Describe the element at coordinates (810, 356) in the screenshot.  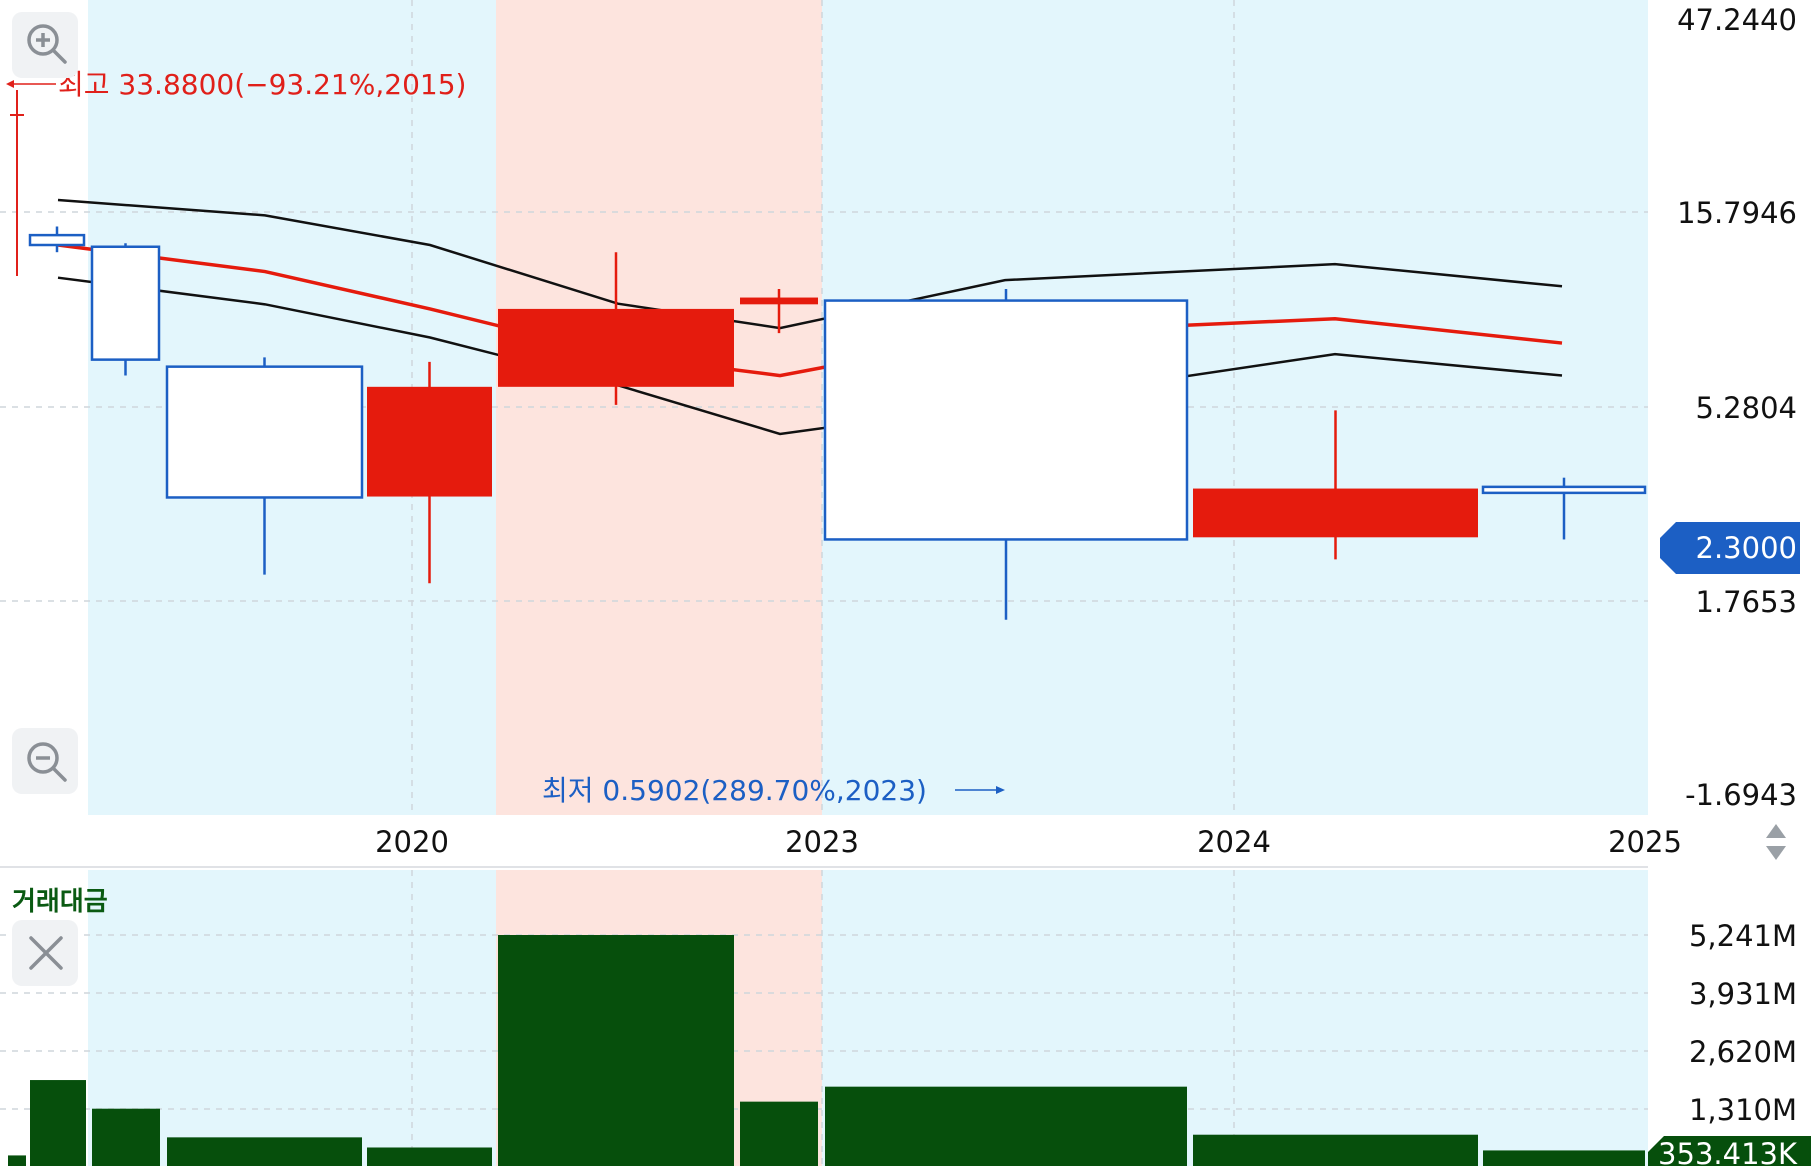
I see `envelope-lower-line` at that location.